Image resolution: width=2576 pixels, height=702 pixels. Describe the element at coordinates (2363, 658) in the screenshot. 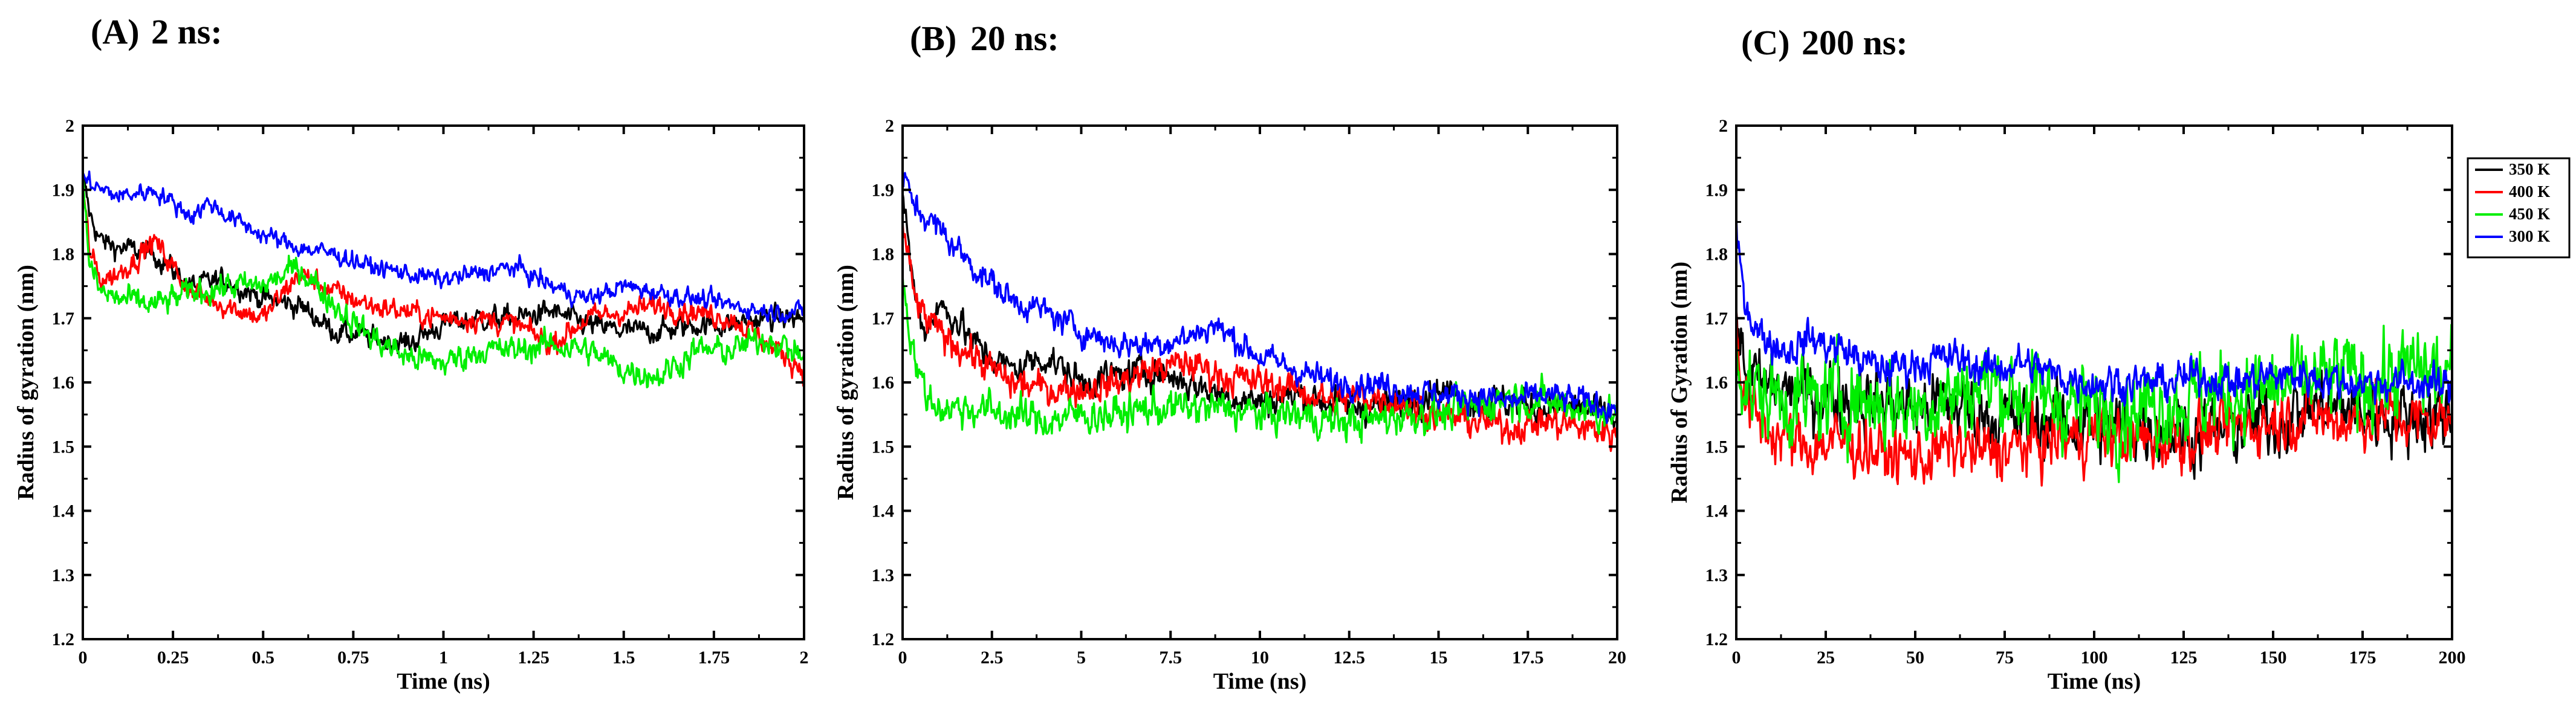

I see `x-tick-label: 175` at that location.